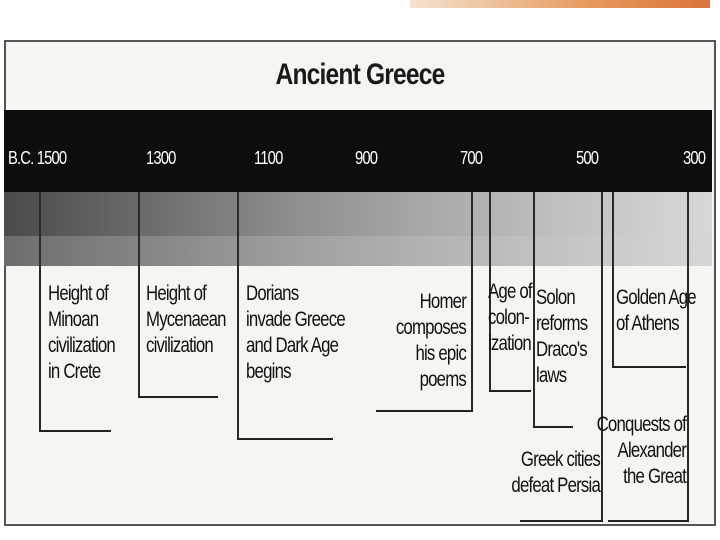  What do you see at coordinates (602, 357) in the screenshot?
I see `persia-marker` at bounding box center [602, 357].